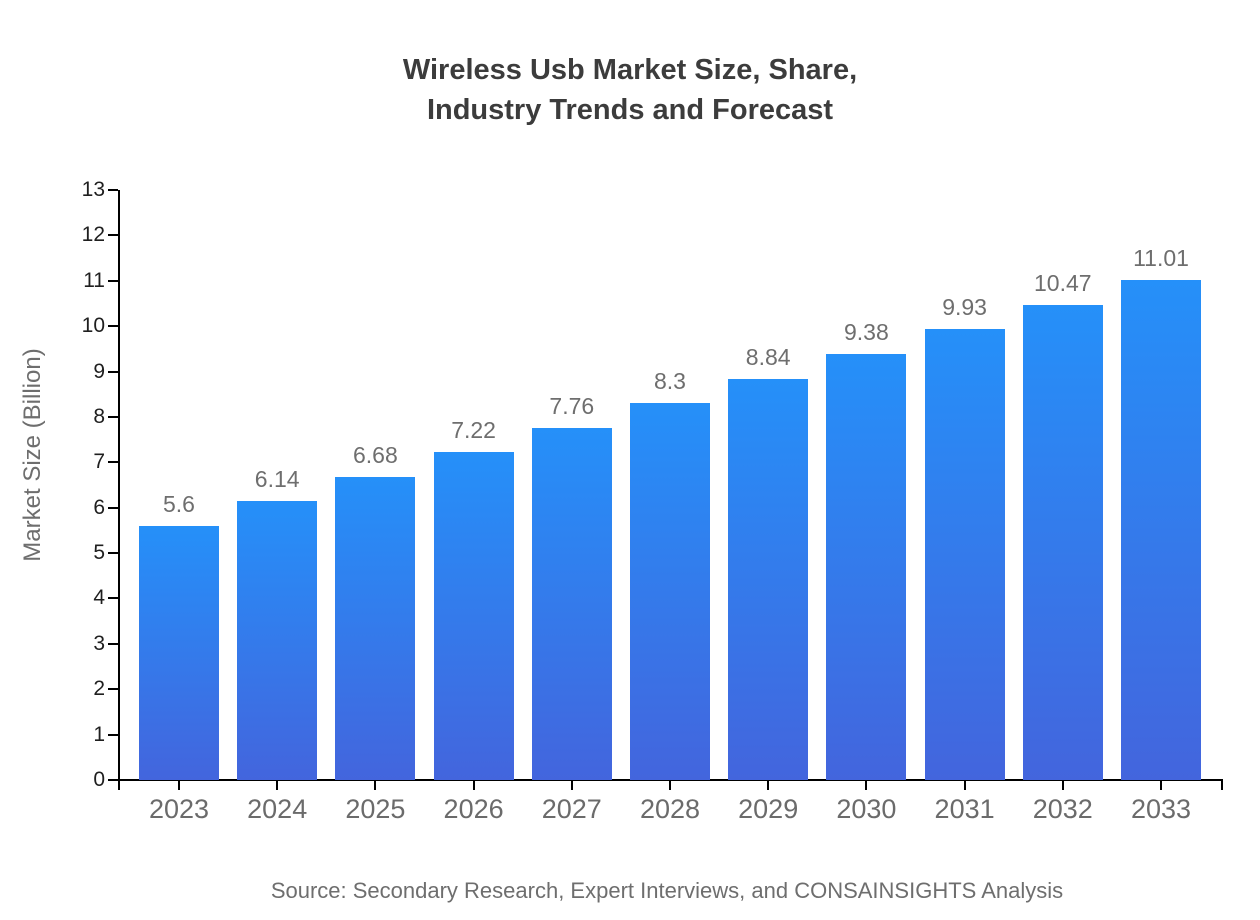  What do you see at coordinates (179, 503) in the screenshot?
I see `bar-value-label: 5.6` at bounding box center [179, 503].